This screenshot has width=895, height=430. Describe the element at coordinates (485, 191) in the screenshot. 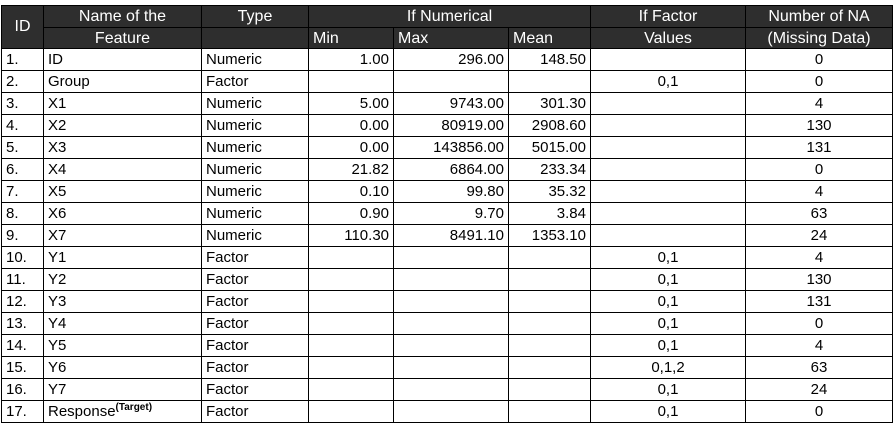

I see `cell-max-text: 99.80` at that location.